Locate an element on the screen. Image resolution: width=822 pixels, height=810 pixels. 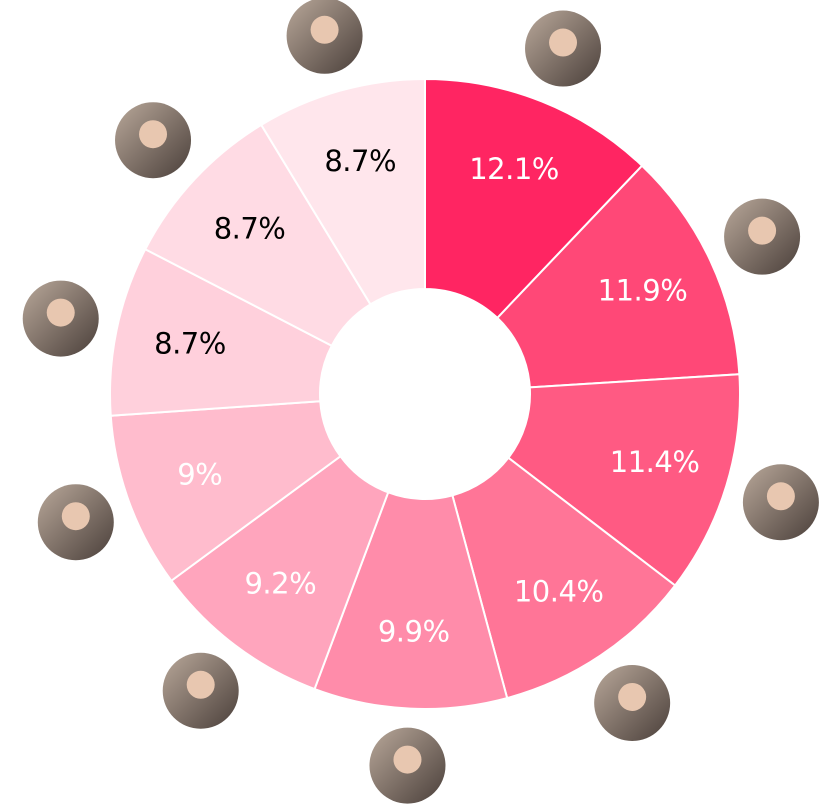
slice-label: 10.4% is located at coordinates (559, 591).